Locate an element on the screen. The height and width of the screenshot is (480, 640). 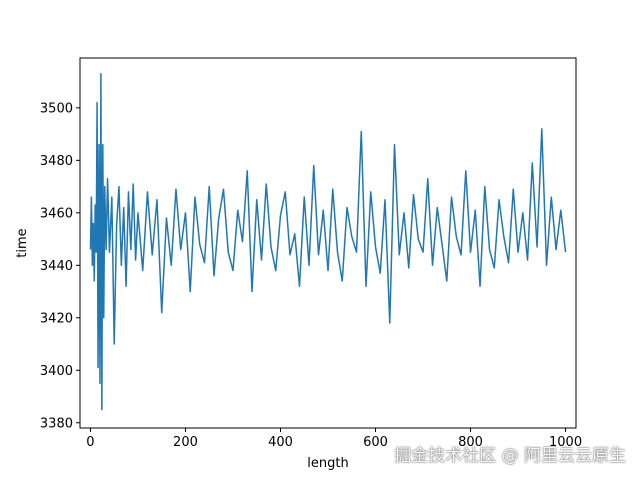
x-axis-label: length is located at coordinates (327, 463).